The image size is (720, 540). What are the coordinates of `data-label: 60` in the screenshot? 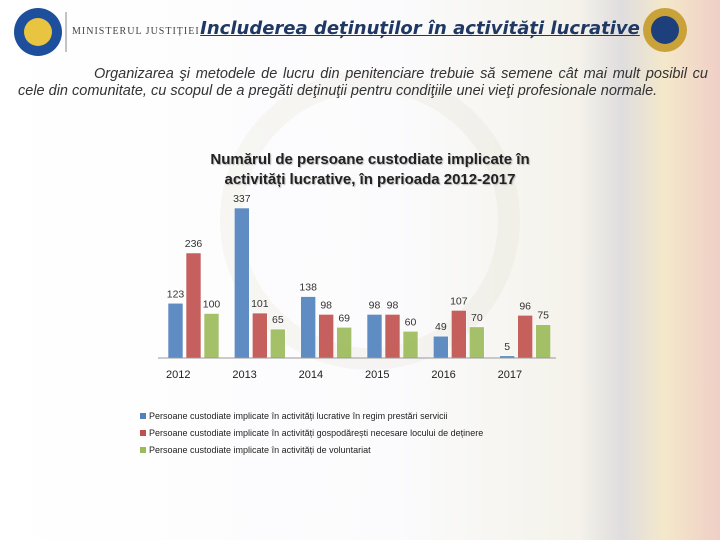 It's located at (411, 322).